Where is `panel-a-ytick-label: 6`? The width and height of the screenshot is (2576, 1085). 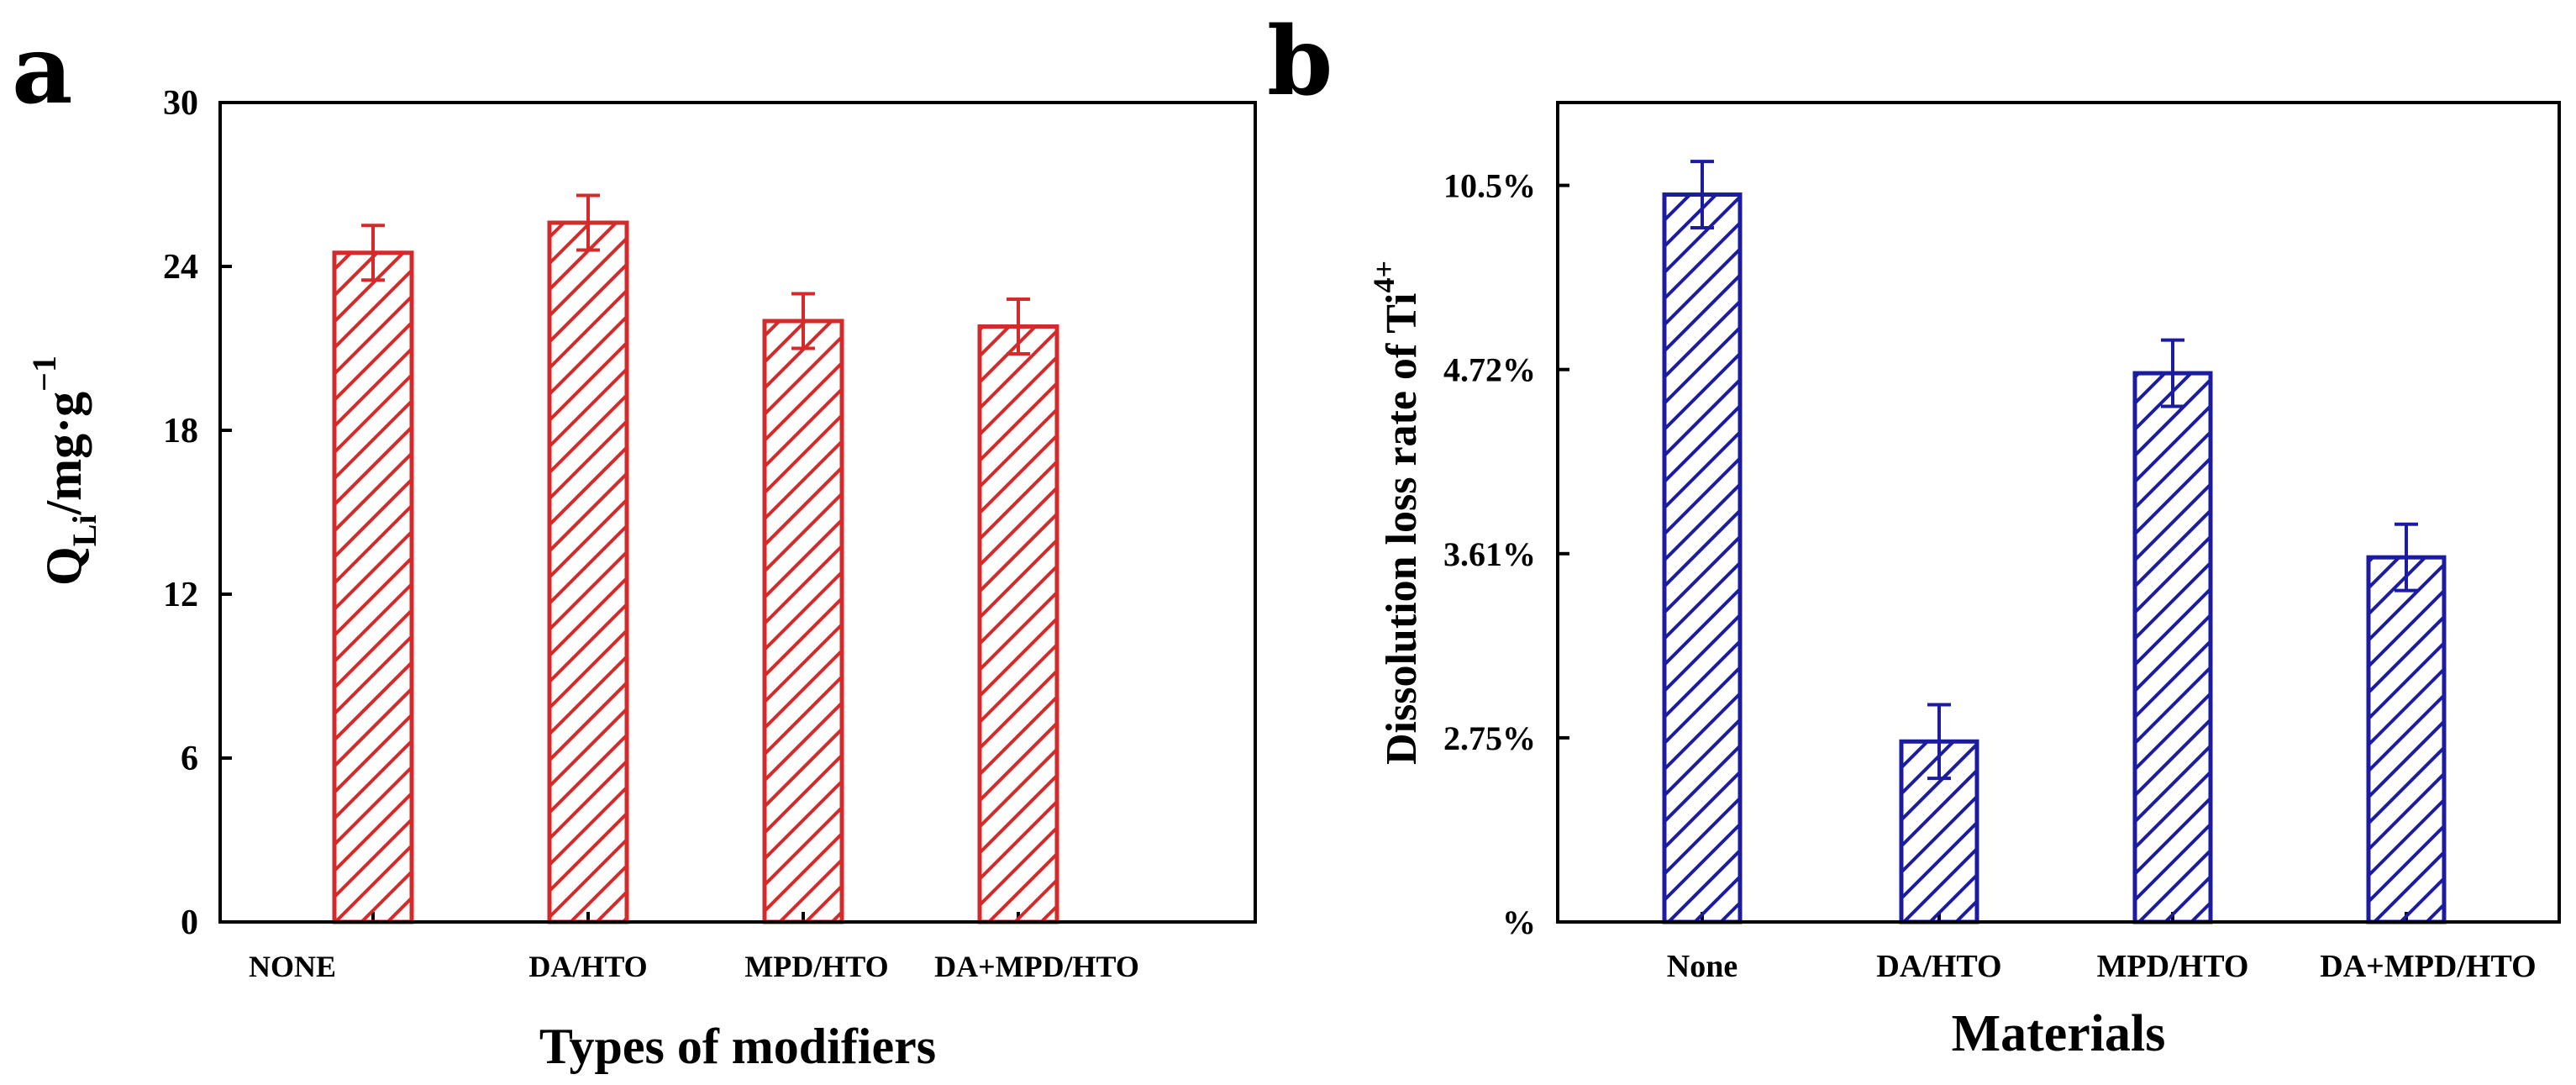 panel-a-ytick-label: 6 is located at coordinates (189, 759).